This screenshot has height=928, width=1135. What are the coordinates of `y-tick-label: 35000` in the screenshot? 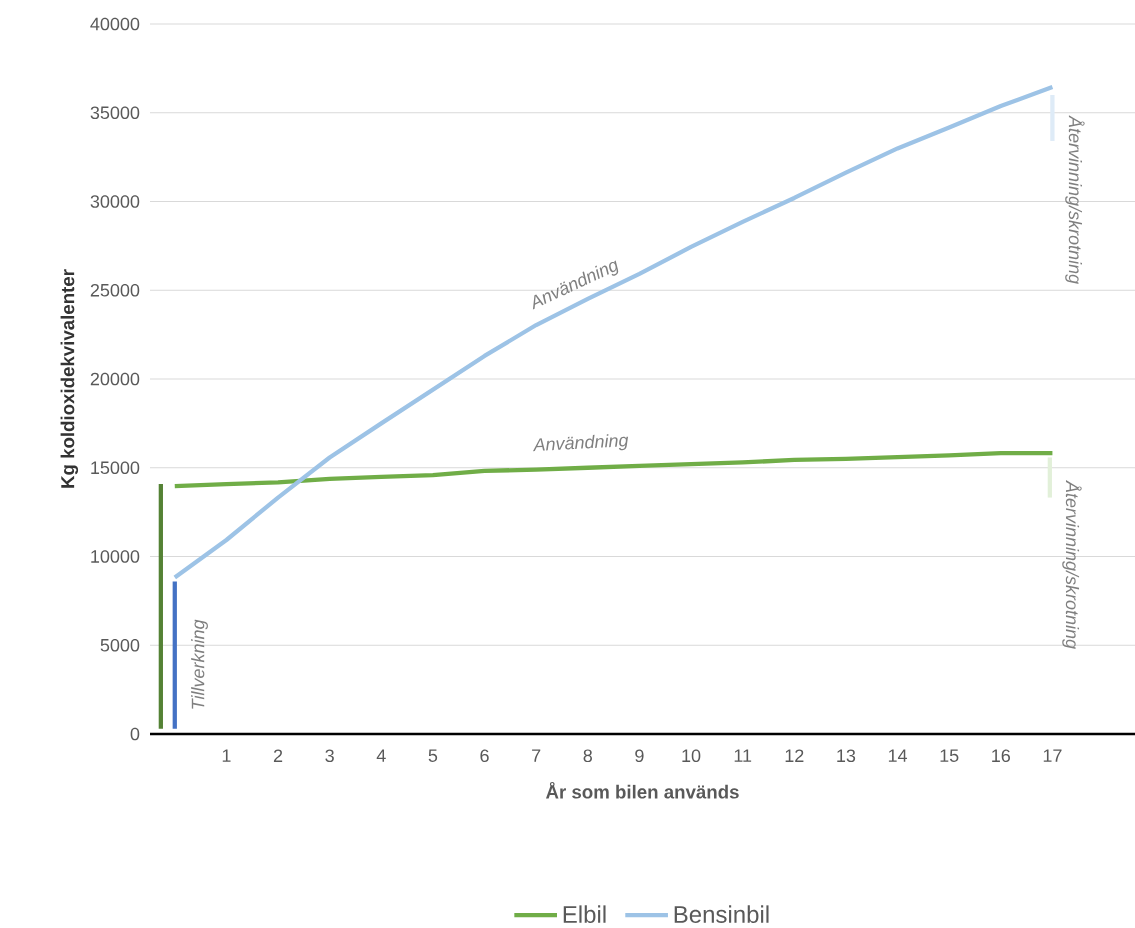 It's located at (115, 113).